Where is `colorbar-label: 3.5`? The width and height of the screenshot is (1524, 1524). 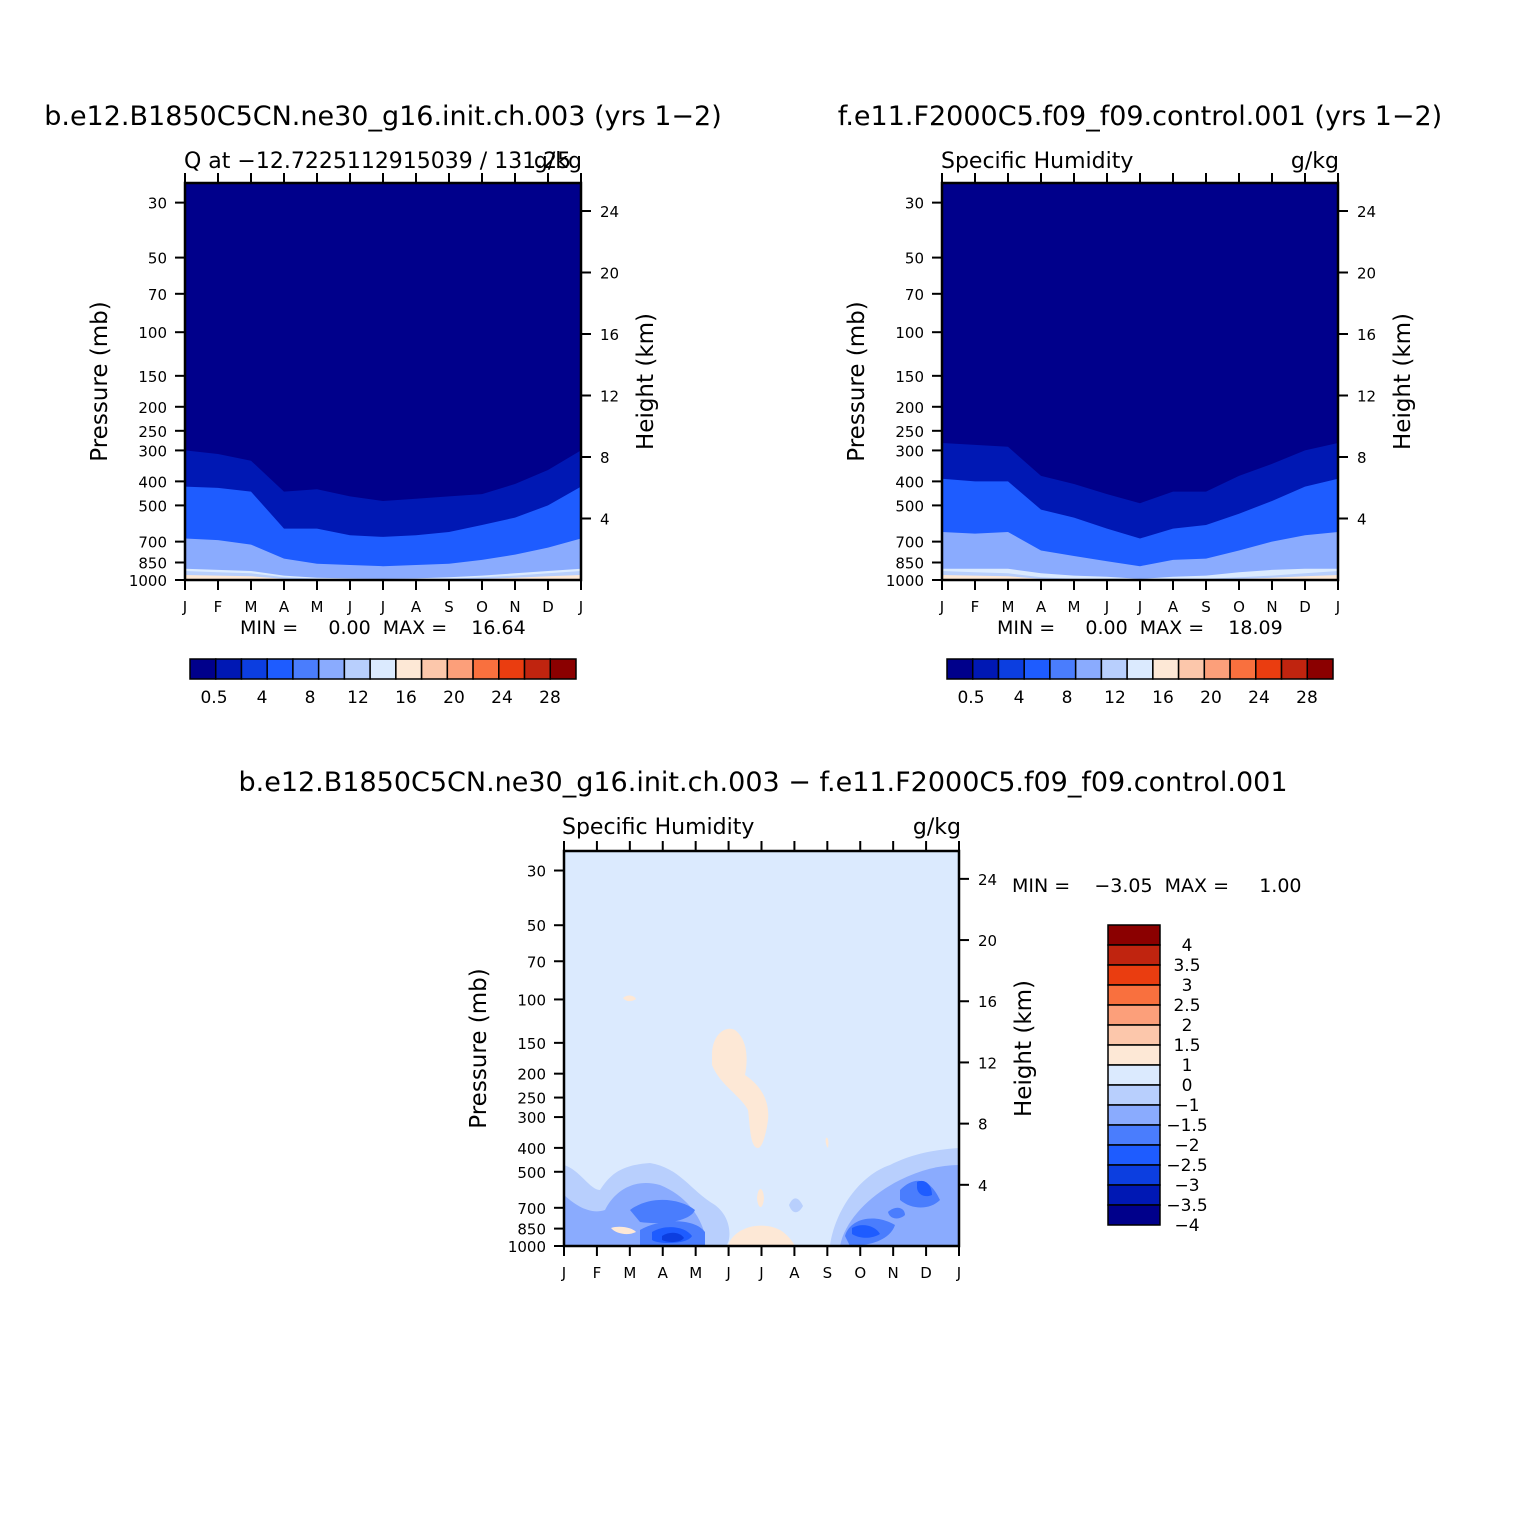
colorbar-label: 3.5 is located at coordinates (1186, 966).